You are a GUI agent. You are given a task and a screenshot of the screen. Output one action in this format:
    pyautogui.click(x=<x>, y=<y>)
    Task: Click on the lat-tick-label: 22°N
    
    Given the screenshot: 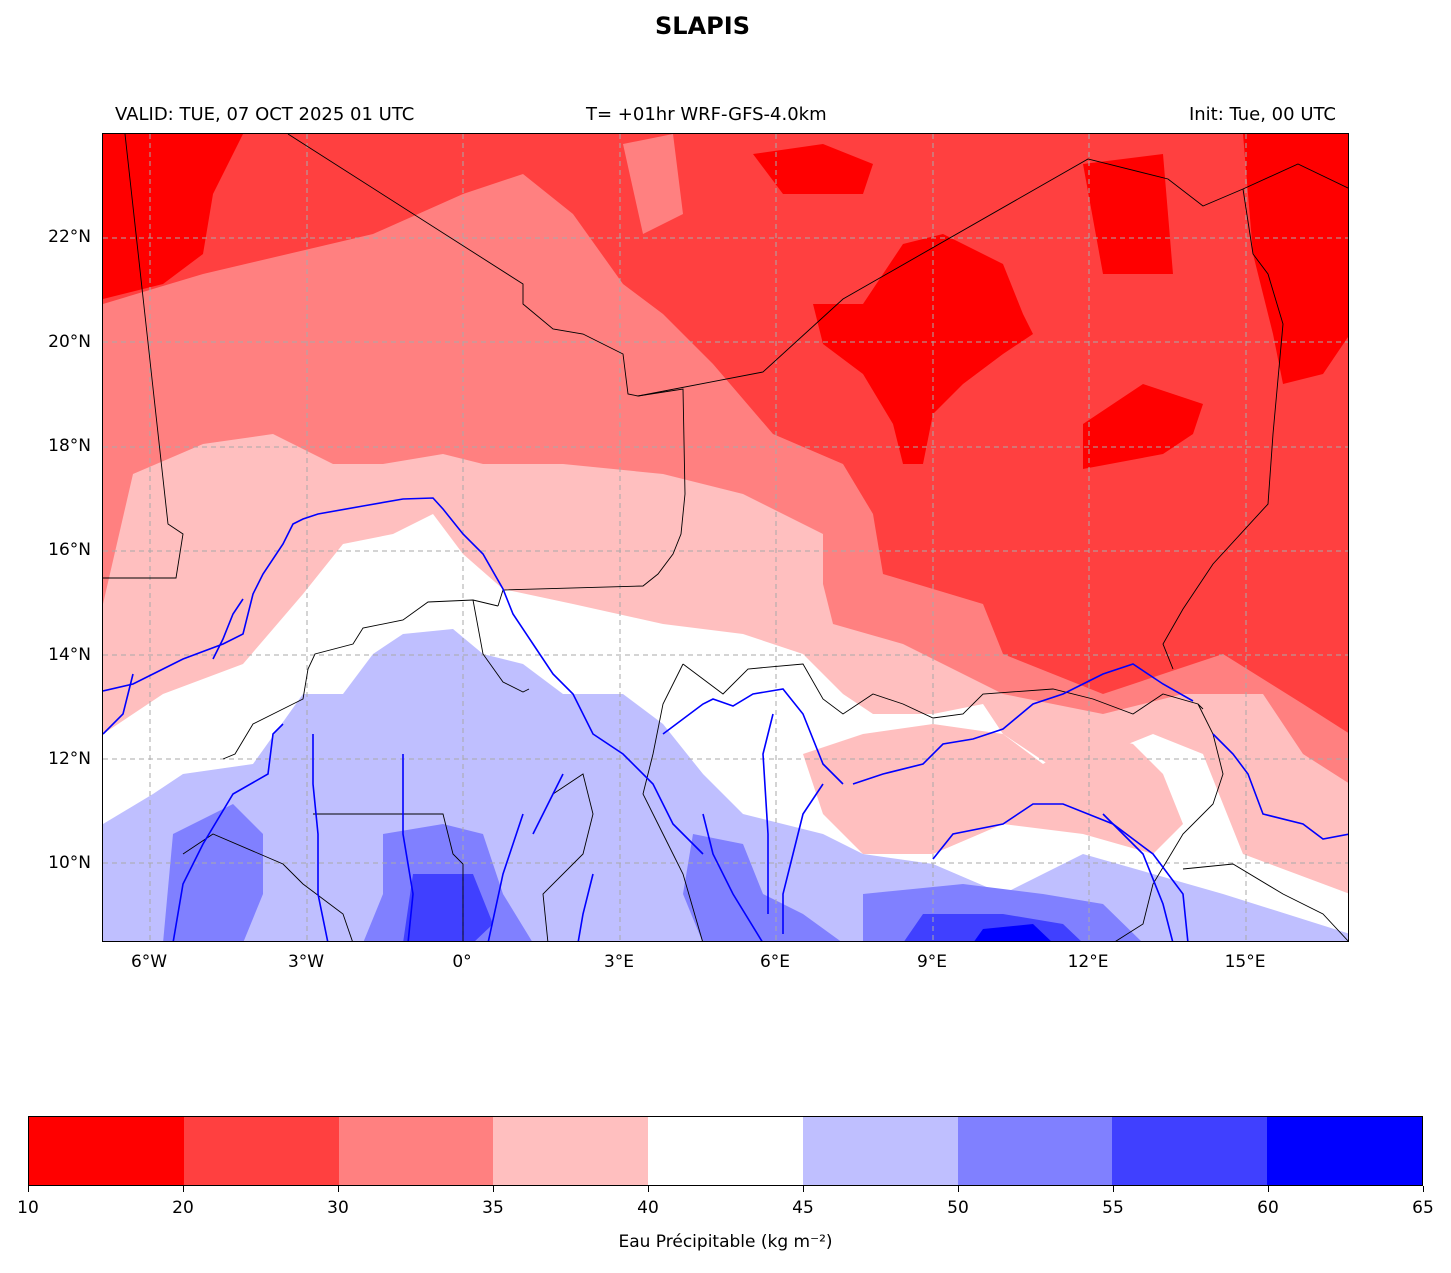 What is the action you would take?
    pyautogui.click(x=69, y=237)
    